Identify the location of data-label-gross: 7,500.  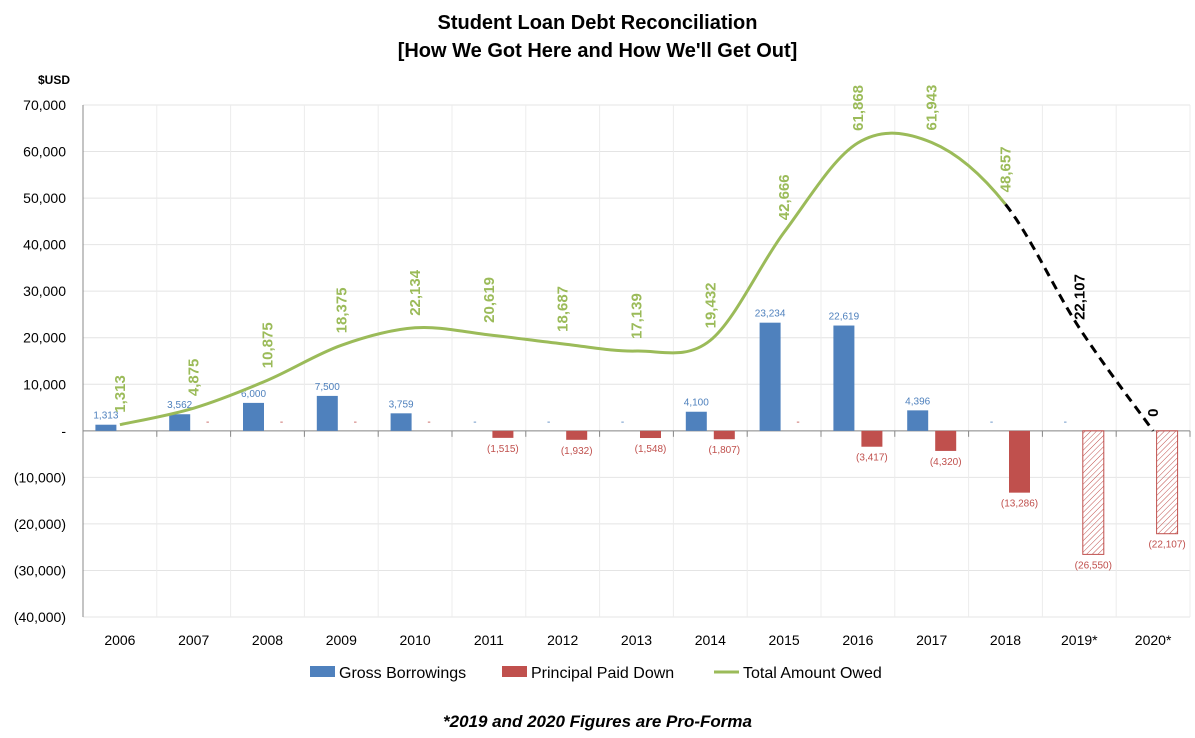
(327, 387).